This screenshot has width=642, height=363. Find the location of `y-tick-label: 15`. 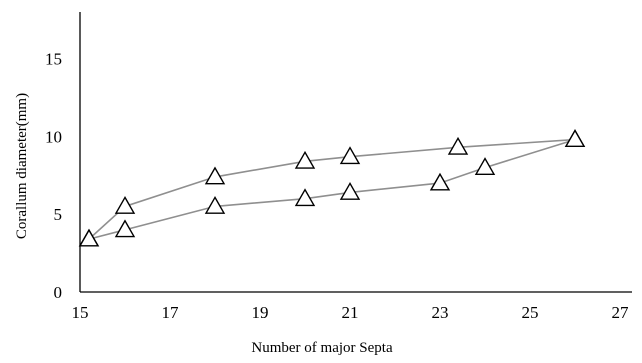

y-tick-label: 15 is located at coordinates (53, 59).